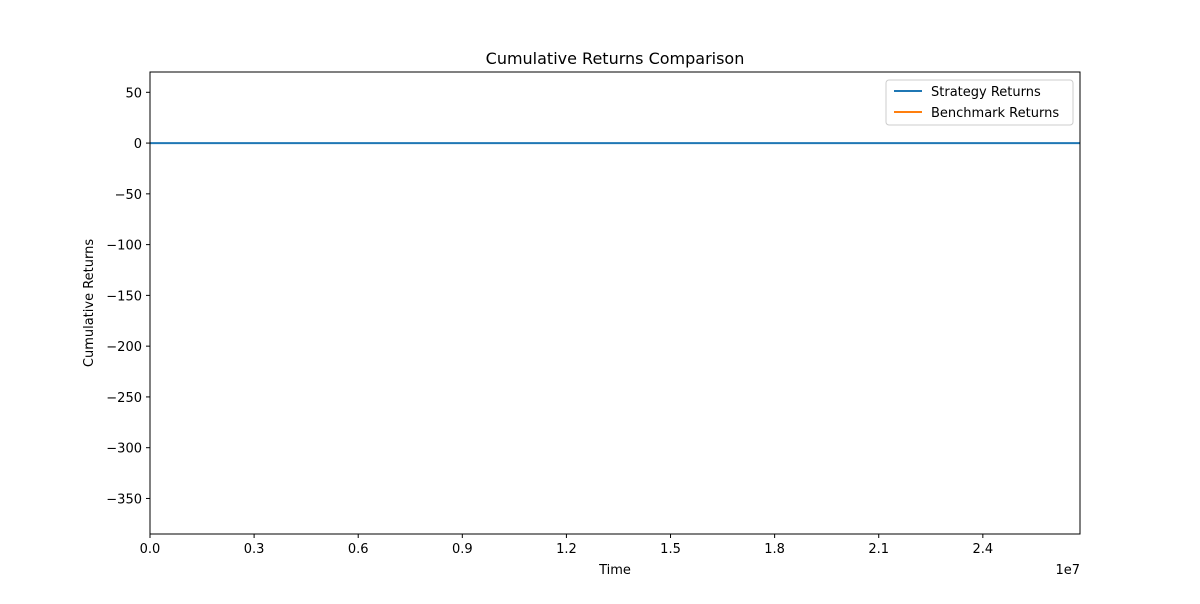  What do you see at coordinates (995, 113) in the screenshot?
I see `legend-label: Benchmark Returns` at bounding box center [995, 113].